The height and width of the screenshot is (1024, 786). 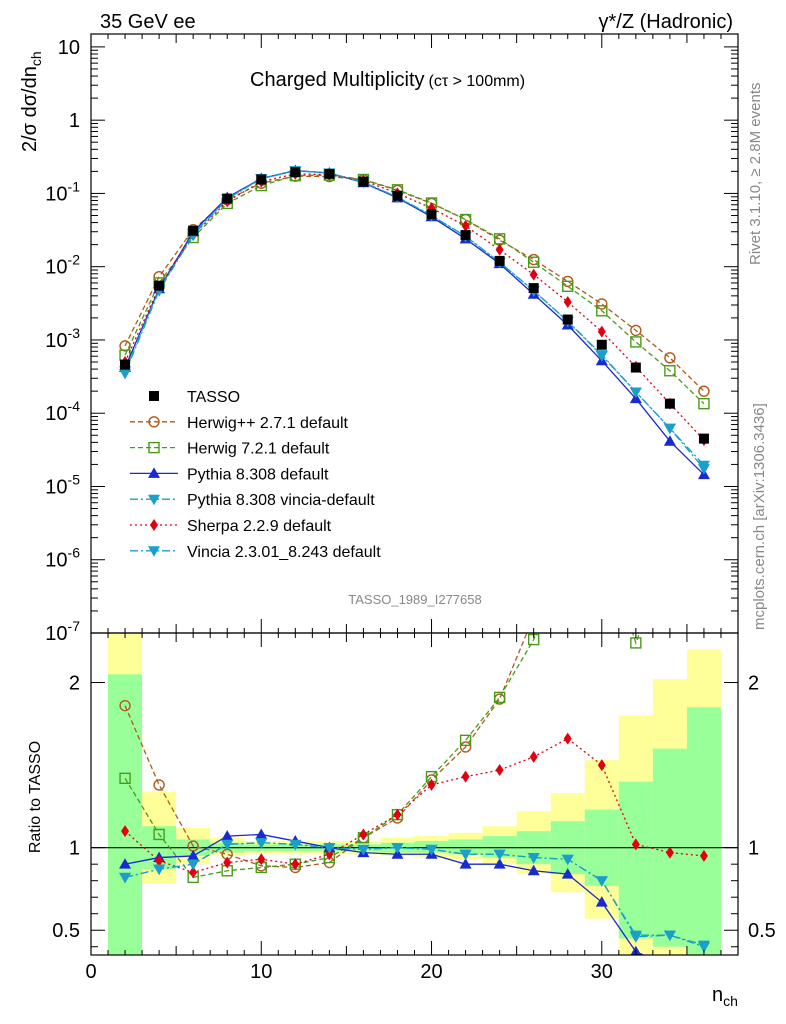 I want to click on ratio-axis-label: Ratio to TASSO, so click(x=35, y=797).